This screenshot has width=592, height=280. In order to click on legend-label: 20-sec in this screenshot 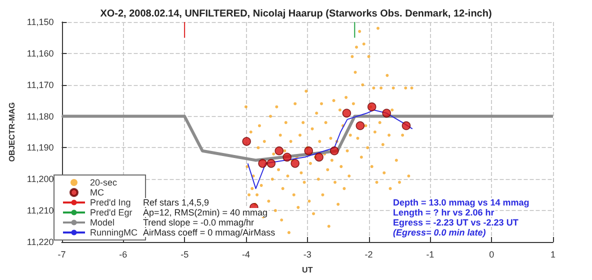, I will do `click(104, 183)`.